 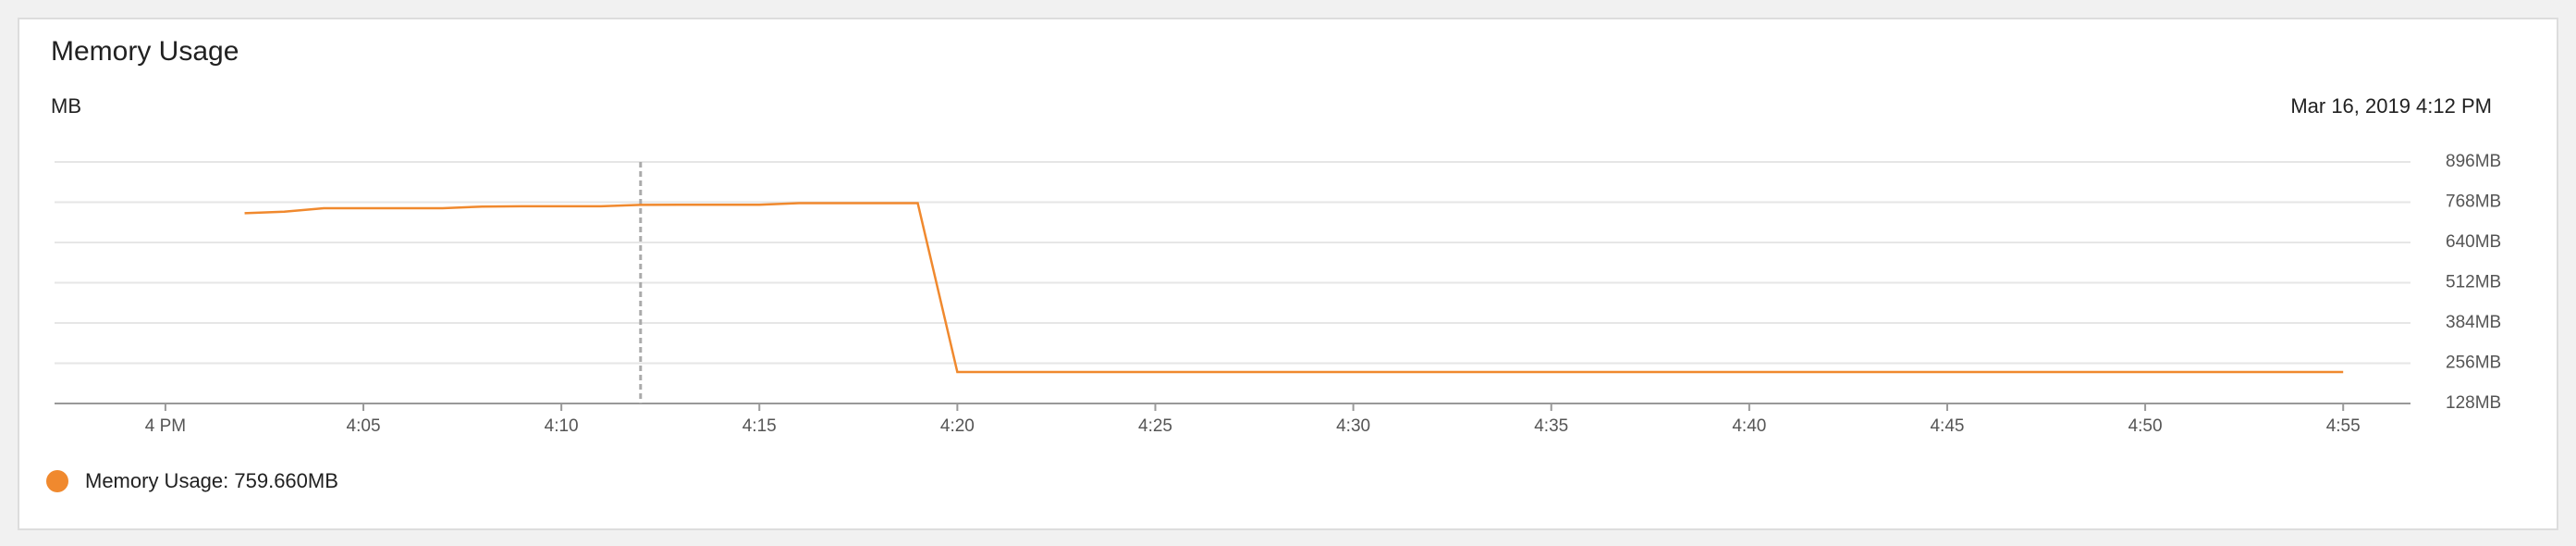 What do you see at coordinates (2391, 106) in the screenshot?
I see `hover-date: Mar 16, 2019 4:12 PM` at bounding box center [2391, 106].